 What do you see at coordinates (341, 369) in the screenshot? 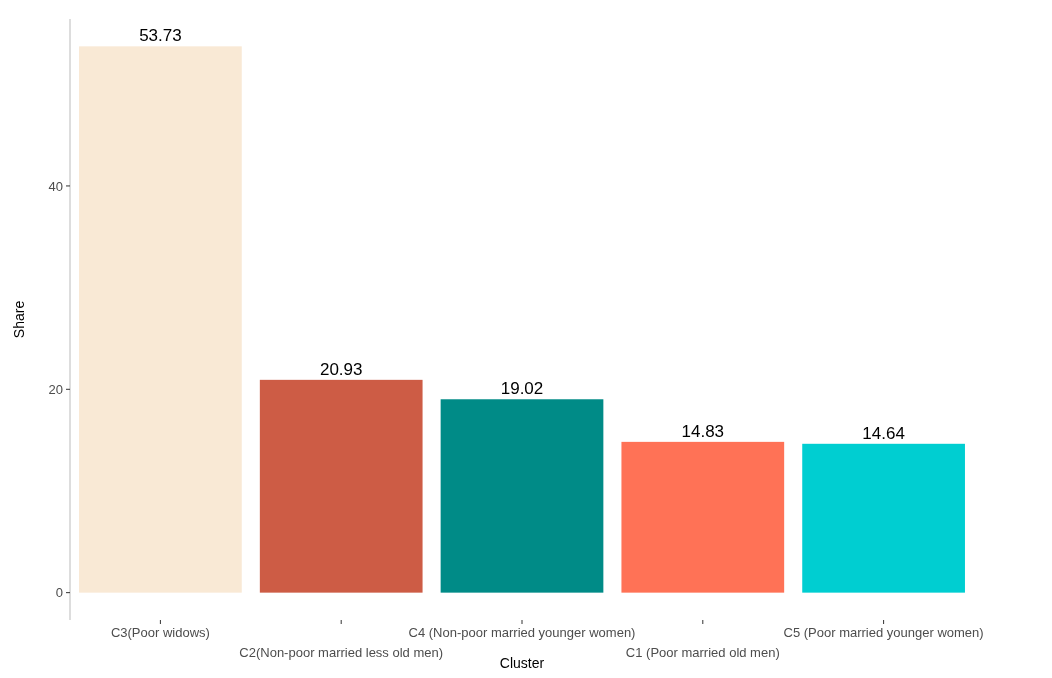
I see `data-label: 20.93` at bounding box center [341, 369].